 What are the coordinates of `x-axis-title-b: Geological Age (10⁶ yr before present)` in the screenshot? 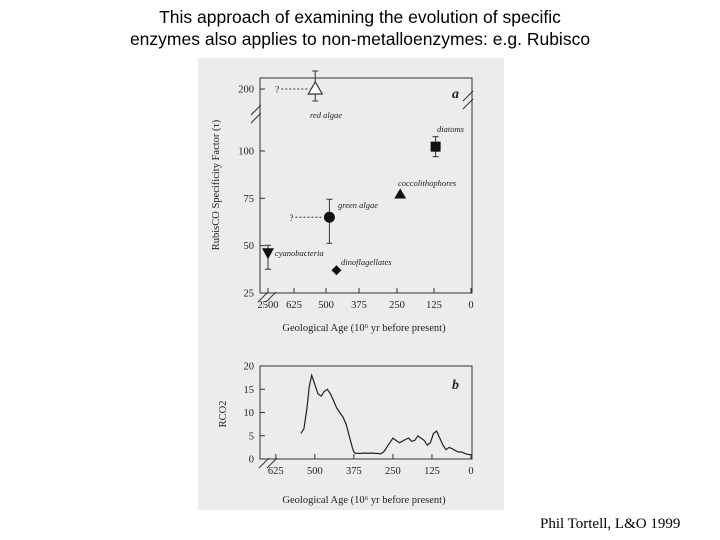 It's located at (364, 500).